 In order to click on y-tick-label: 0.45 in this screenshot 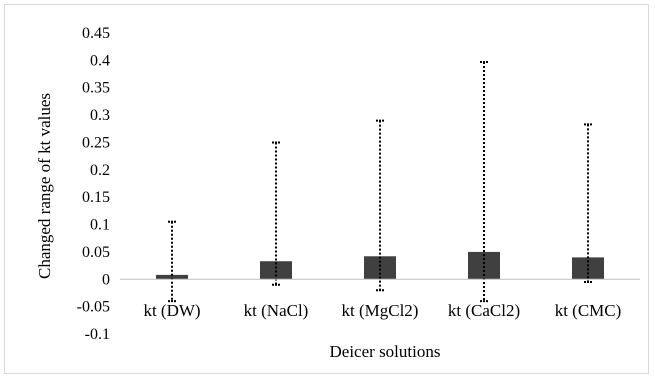, I will do `click(96, 33)`.